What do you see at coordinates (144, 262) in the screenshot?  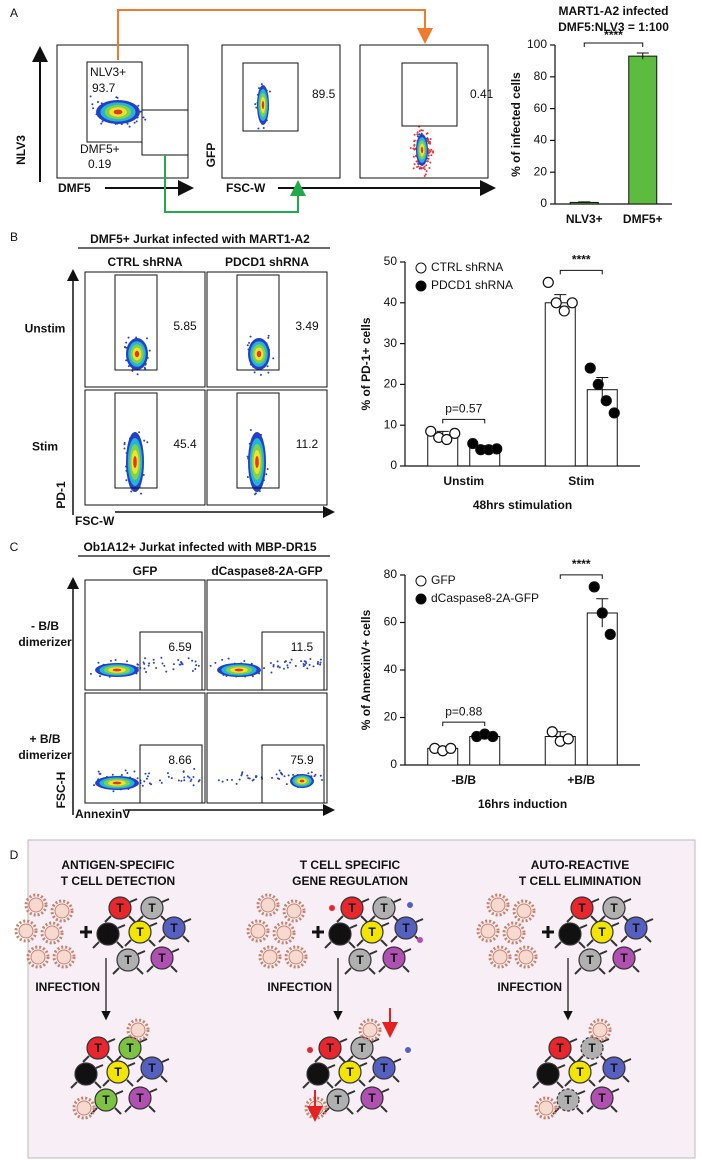 I see `column-label: CTRL shRNA` at bounding box center [144, 262].